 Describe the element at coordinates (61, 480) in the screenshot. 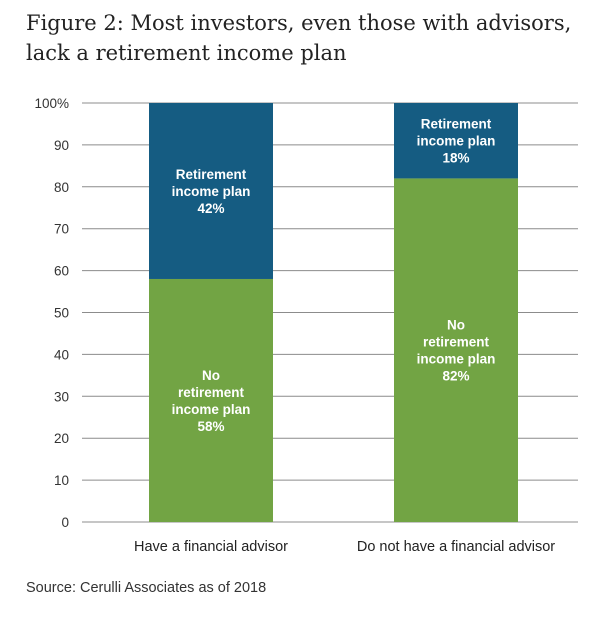

I see `y-tick-label: 10` at that location.